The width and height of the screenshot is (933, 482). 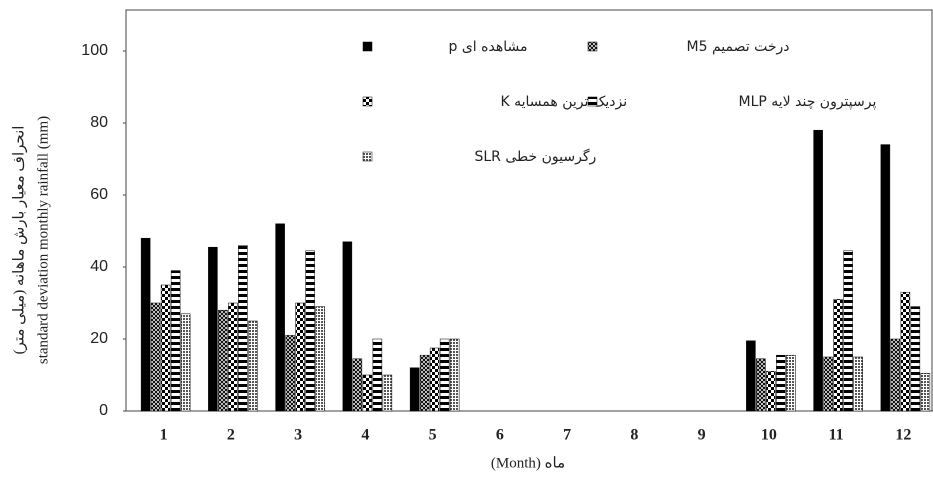 I want to click on legend-label: نزدیک ترین همسایه K, so click(x=564, y=102).